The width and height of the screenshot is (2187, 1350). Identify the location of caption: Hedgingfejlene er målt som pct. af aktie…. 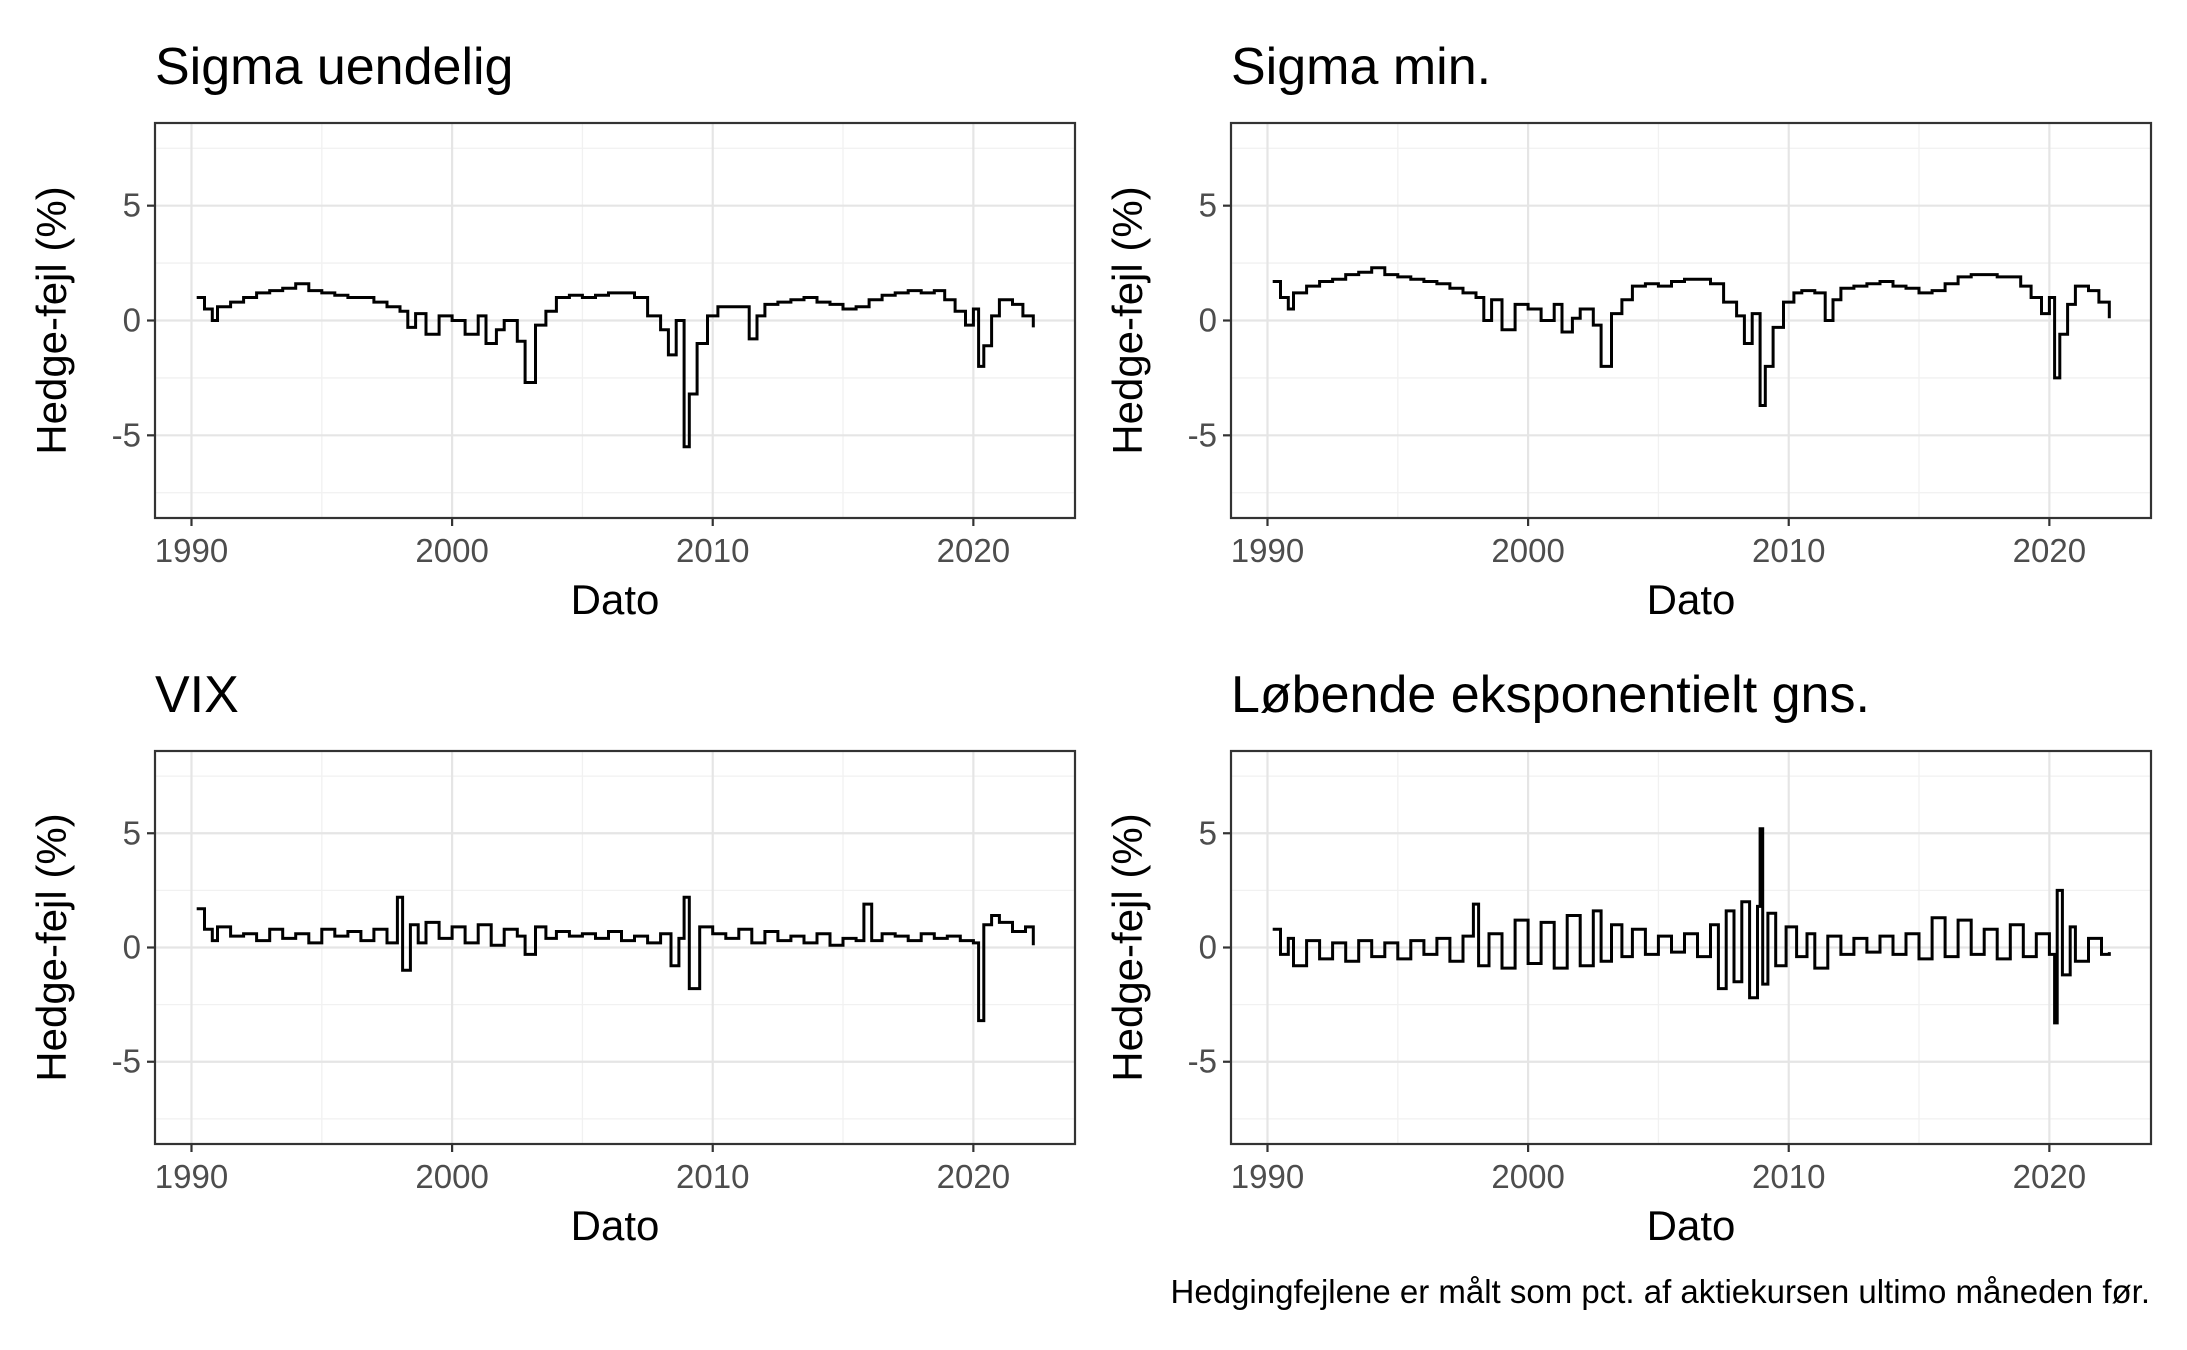
(1660, 1291).